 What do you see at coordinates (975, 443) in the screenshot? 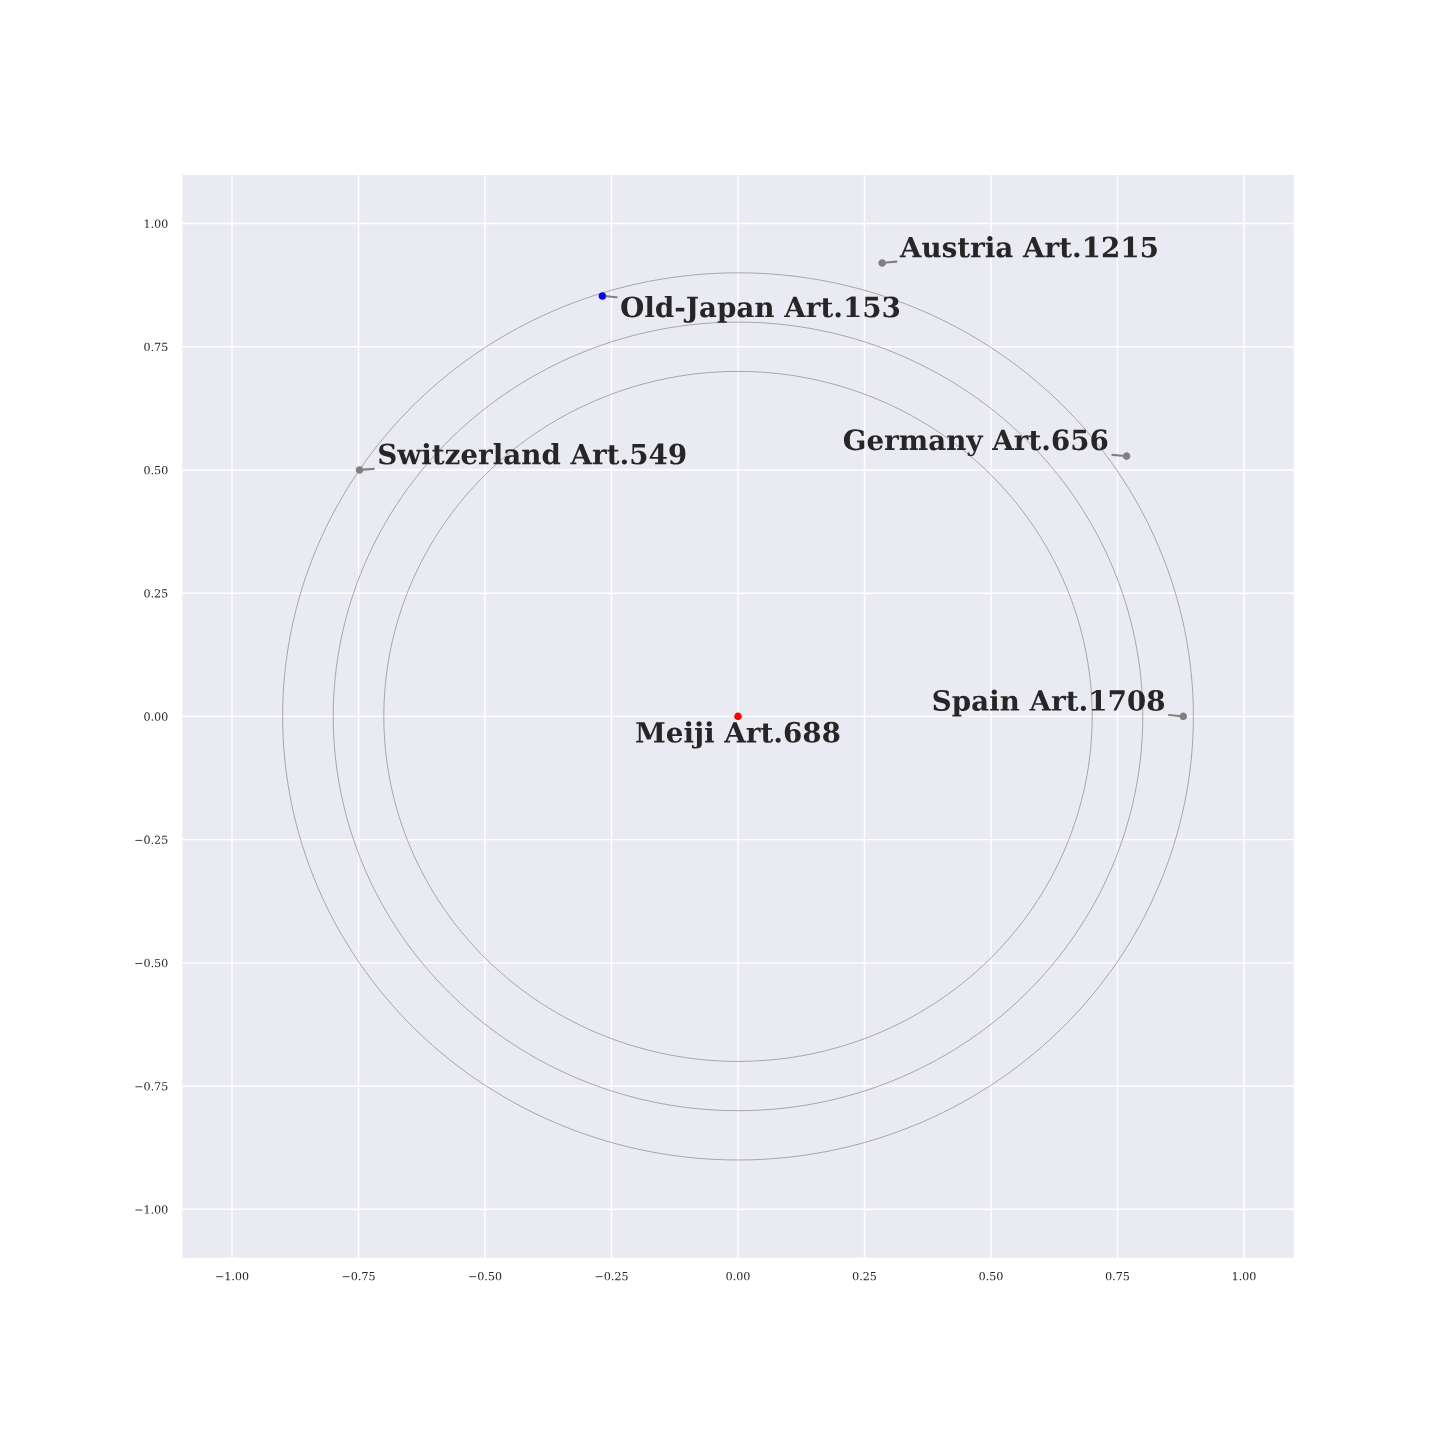
I see `annotation: Germany Art.656` at bounding box center [975, 443].